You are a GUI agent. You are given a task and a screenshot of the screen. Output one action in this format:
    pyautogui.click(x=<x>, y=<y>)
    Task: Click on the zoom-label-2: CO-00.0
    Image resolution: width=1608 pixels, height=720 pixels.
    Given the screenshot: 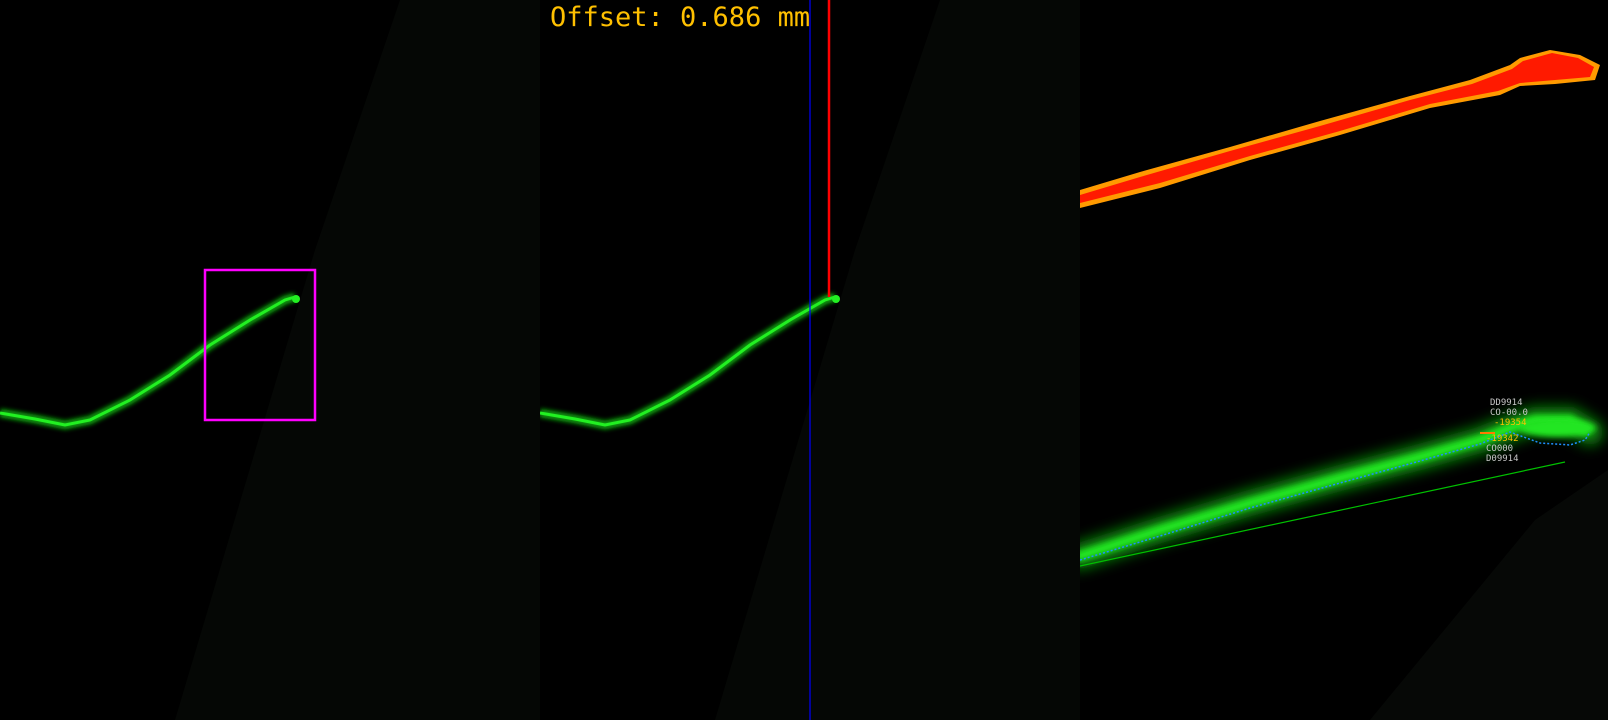 What is the action you would take?
    pyautogui.click(x=1509, y=413)
    